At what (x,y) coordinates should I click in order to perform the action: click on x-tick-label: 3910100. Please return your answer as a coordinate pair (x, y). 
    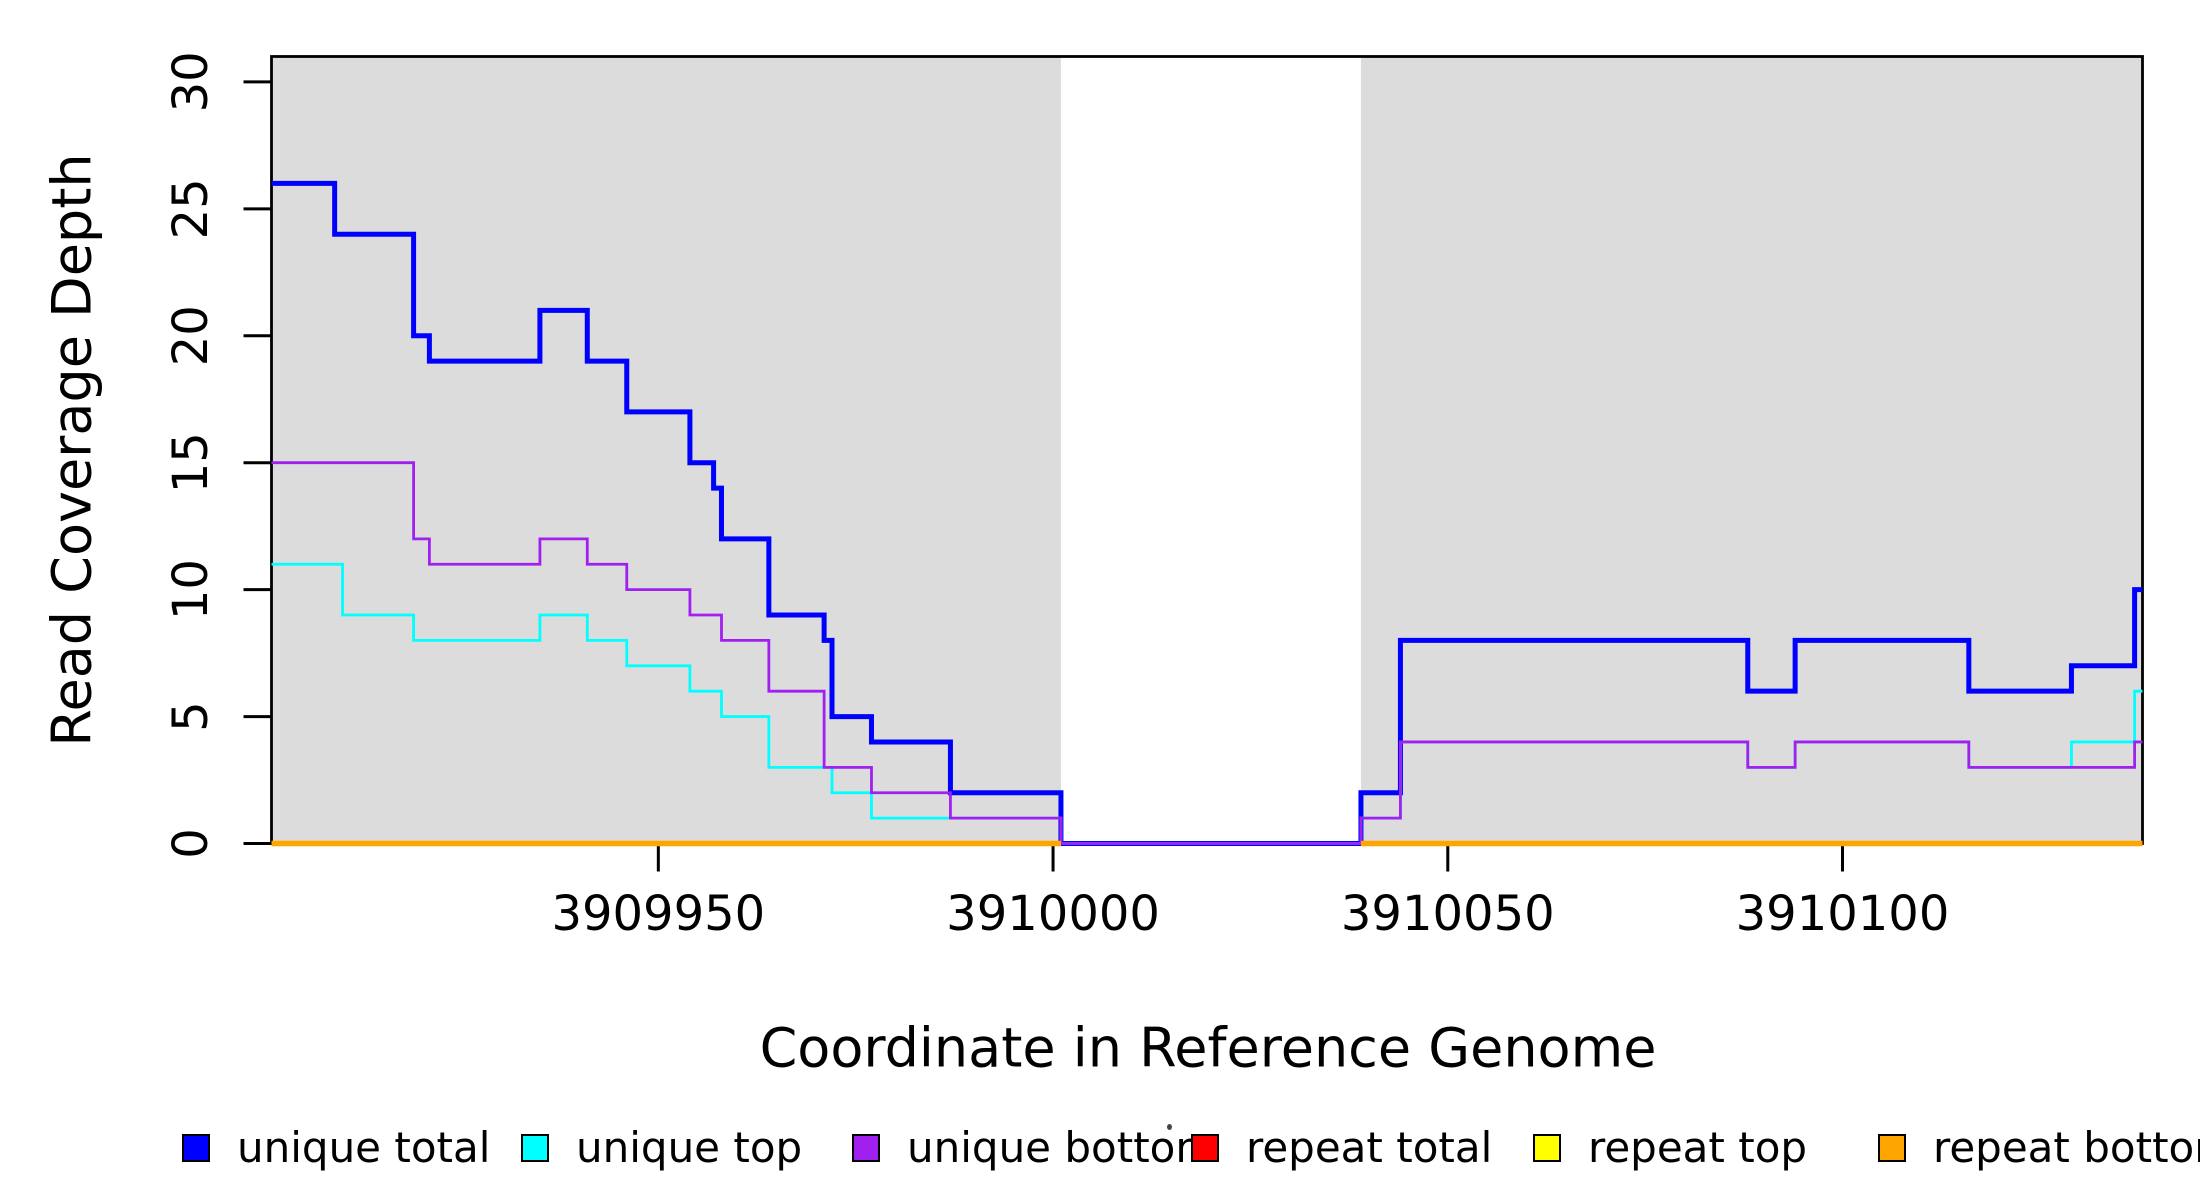
    Looking at the image, I should click on (1843, 914).